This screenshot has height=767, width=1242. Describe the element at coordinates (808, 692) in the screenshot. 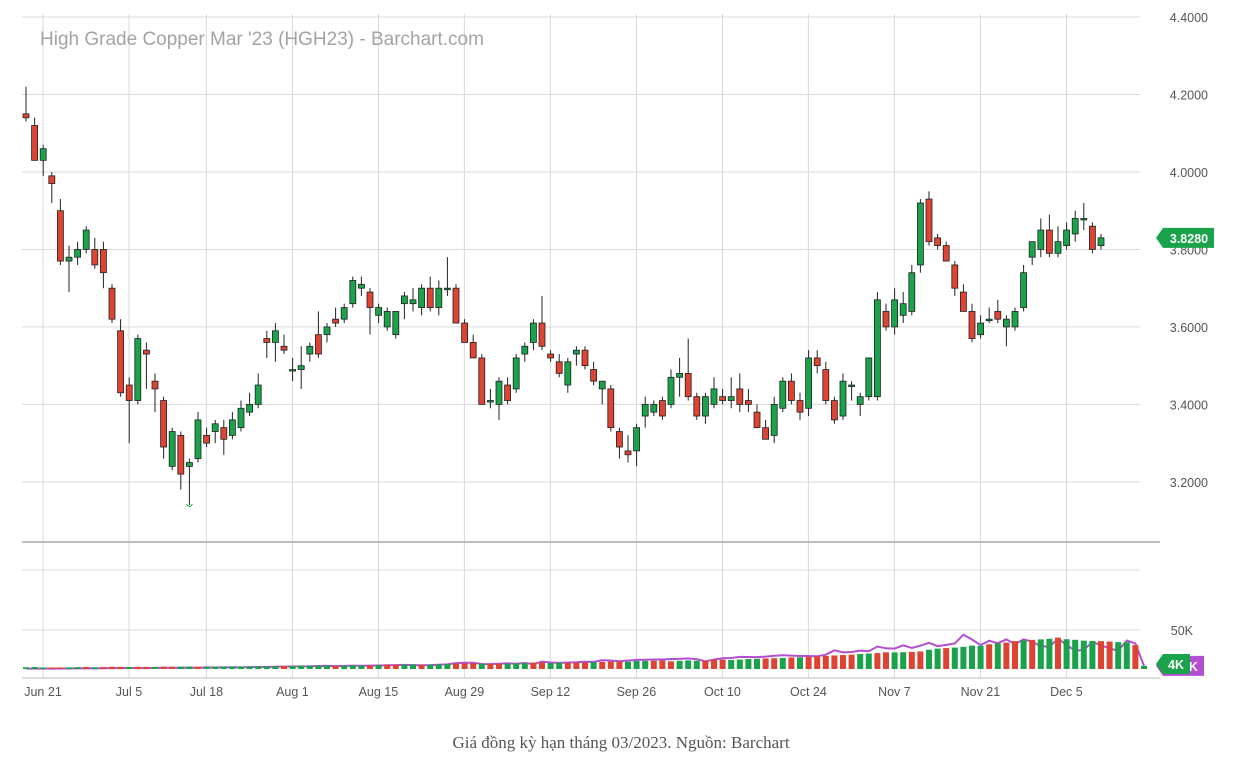

I see `x-tick-label: Oct 24` at that location.